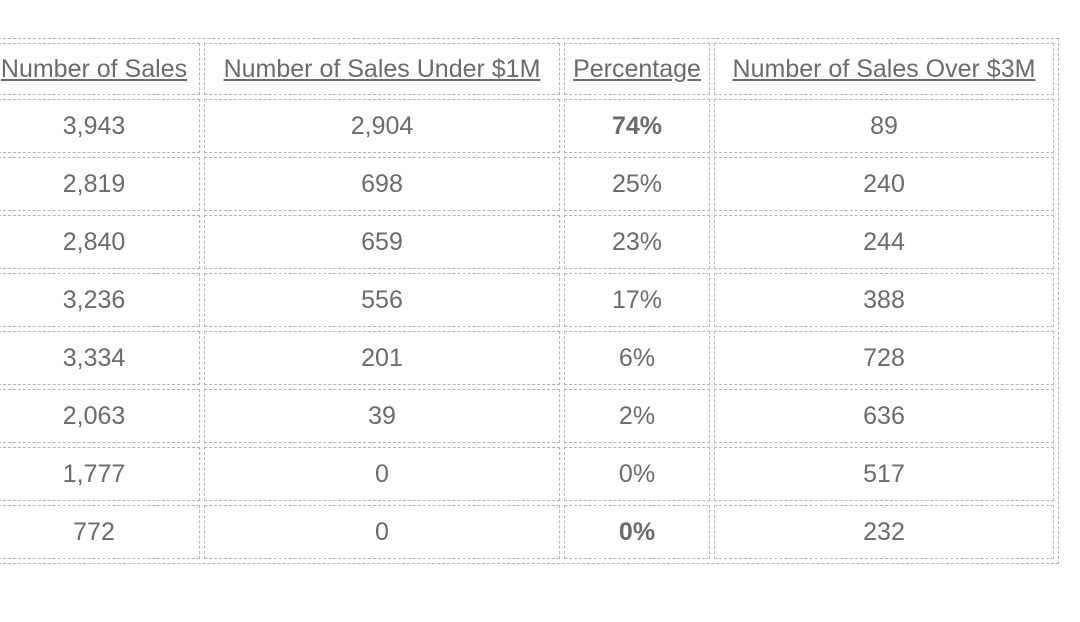 The width and height of the screenshot is (1080, 622). What do you see at coordinates (884, 416) in the screenshot?
I see `cell-sales-over-3m: 636` at bounding box center [884, 416].